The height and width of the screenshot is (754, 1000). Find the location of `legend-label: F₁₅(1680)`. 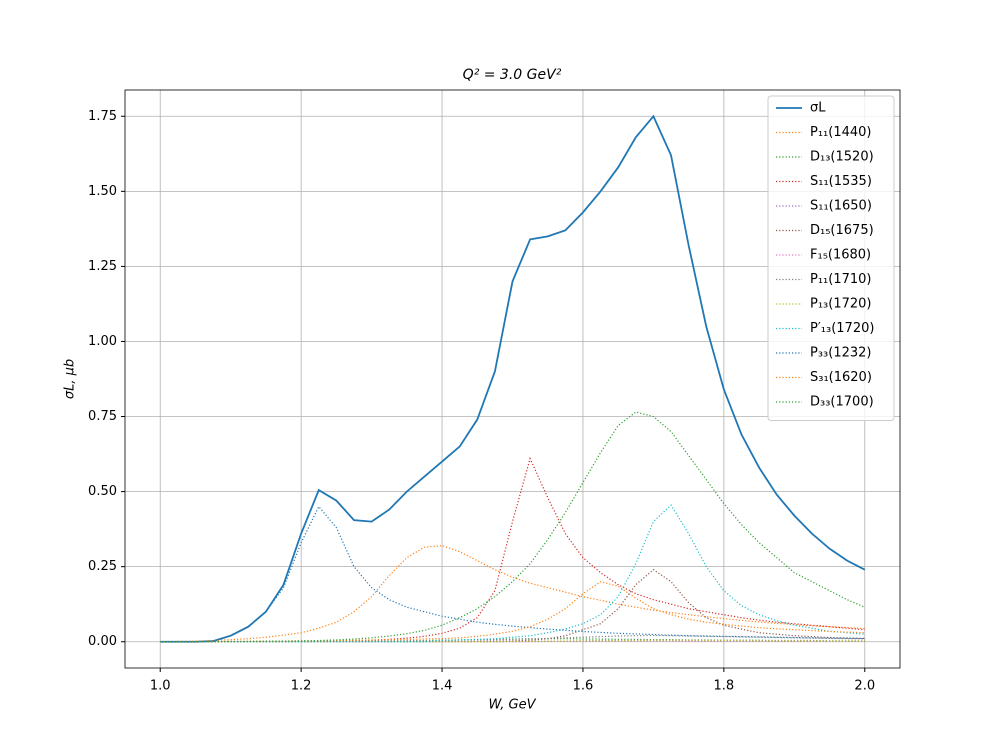

legend-label: F₁₅(1680) is located at coordinates (840, 255).